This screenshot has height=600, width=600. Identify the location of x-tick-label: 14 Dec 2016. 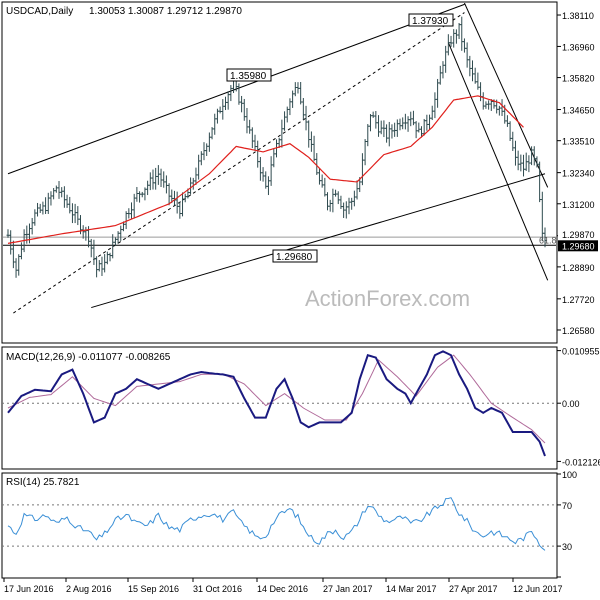
(282, 589).